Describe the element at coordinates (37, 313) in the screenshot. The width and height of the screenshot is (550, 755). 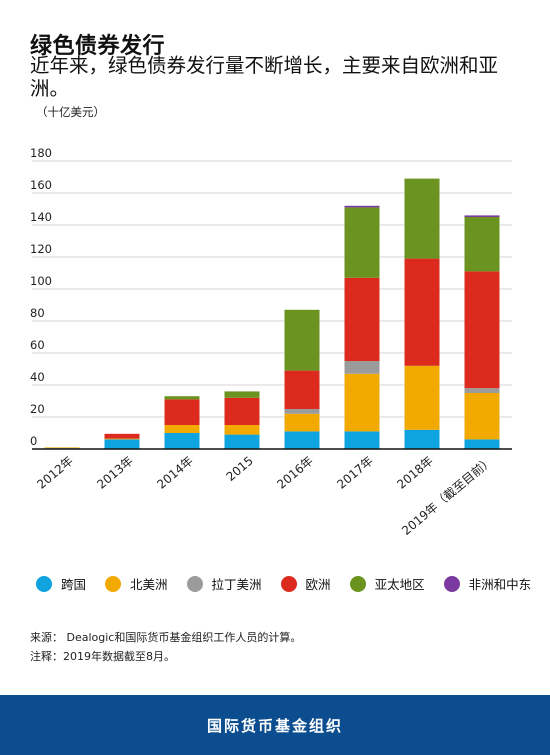
I see `y-tick-label: 80` at that location.